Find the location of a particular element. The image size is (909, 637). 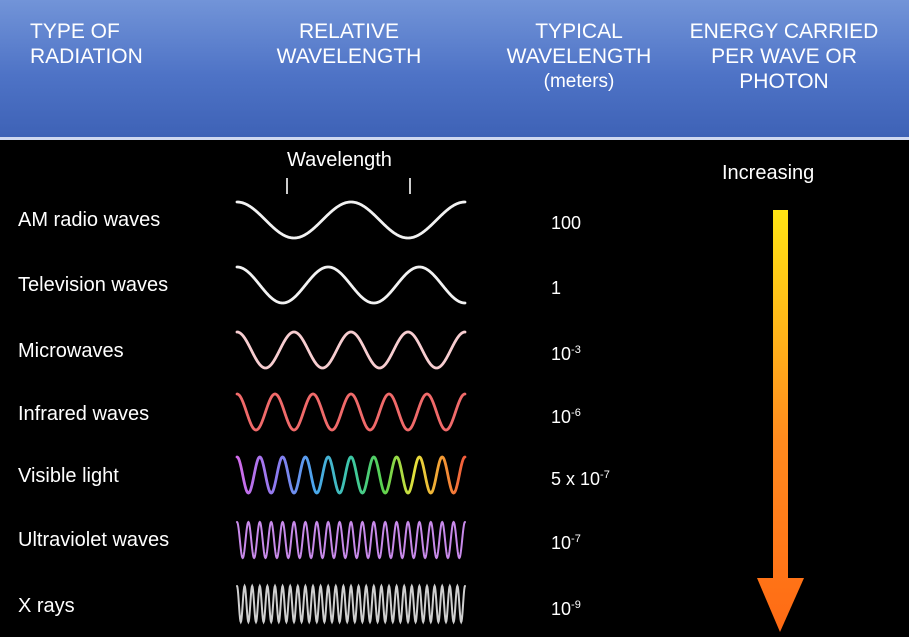

header-typical-line-2: WAVELENGTH is located at coordinates (579, 56).